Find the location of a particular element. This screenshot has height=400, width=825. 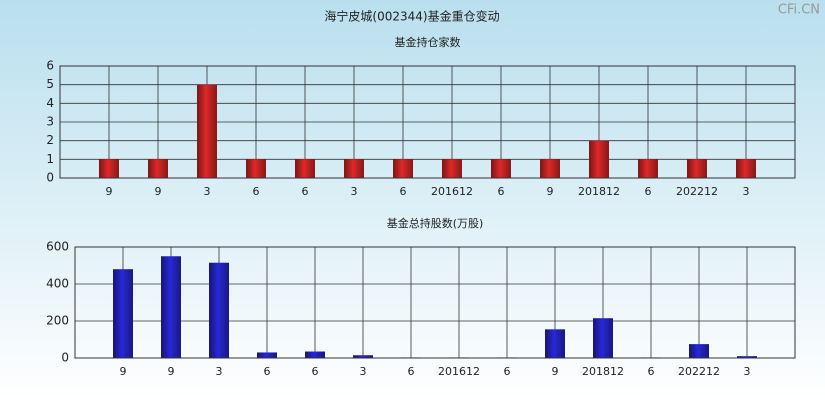

y-tick-label: 600 is located at coordinates (57, 247).